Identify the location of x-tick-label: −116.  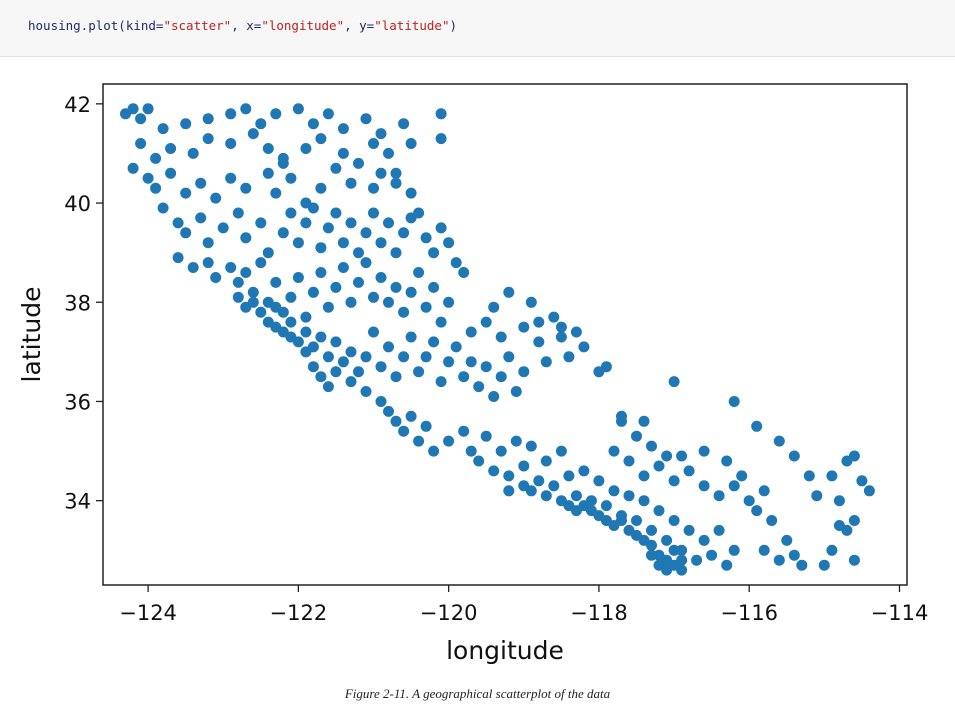
(749, 613).